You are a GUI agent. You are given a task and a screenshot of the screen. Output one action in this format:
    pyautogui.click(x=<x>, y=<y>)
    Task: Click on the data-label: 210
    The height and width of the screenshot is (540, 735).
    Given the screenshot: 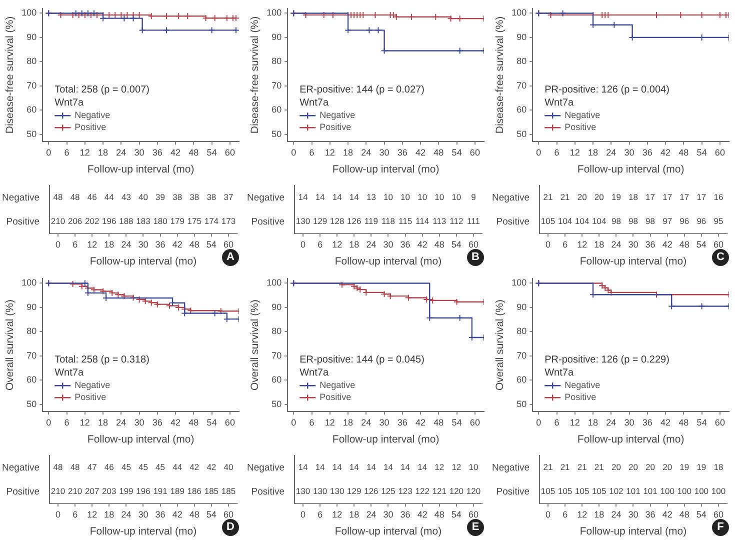 What is the action you would take?
    pyautogui.click(x=58, y=221)
    